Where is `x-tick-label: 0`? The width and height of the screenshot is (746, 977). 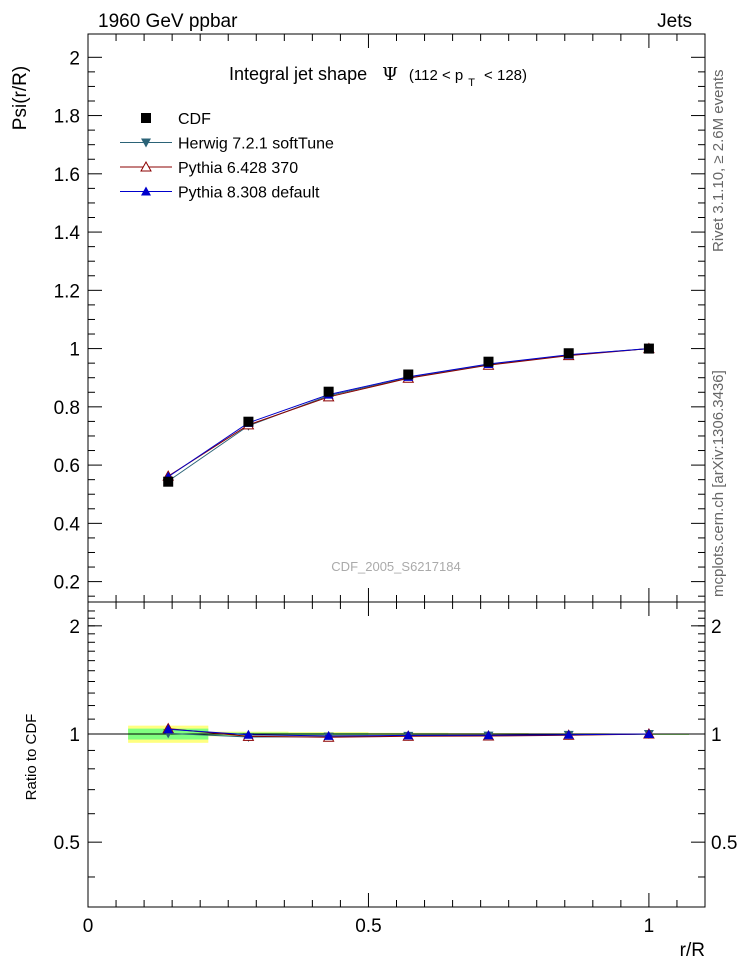
x-tick-label: 0 is located at coordinates (88, 926).